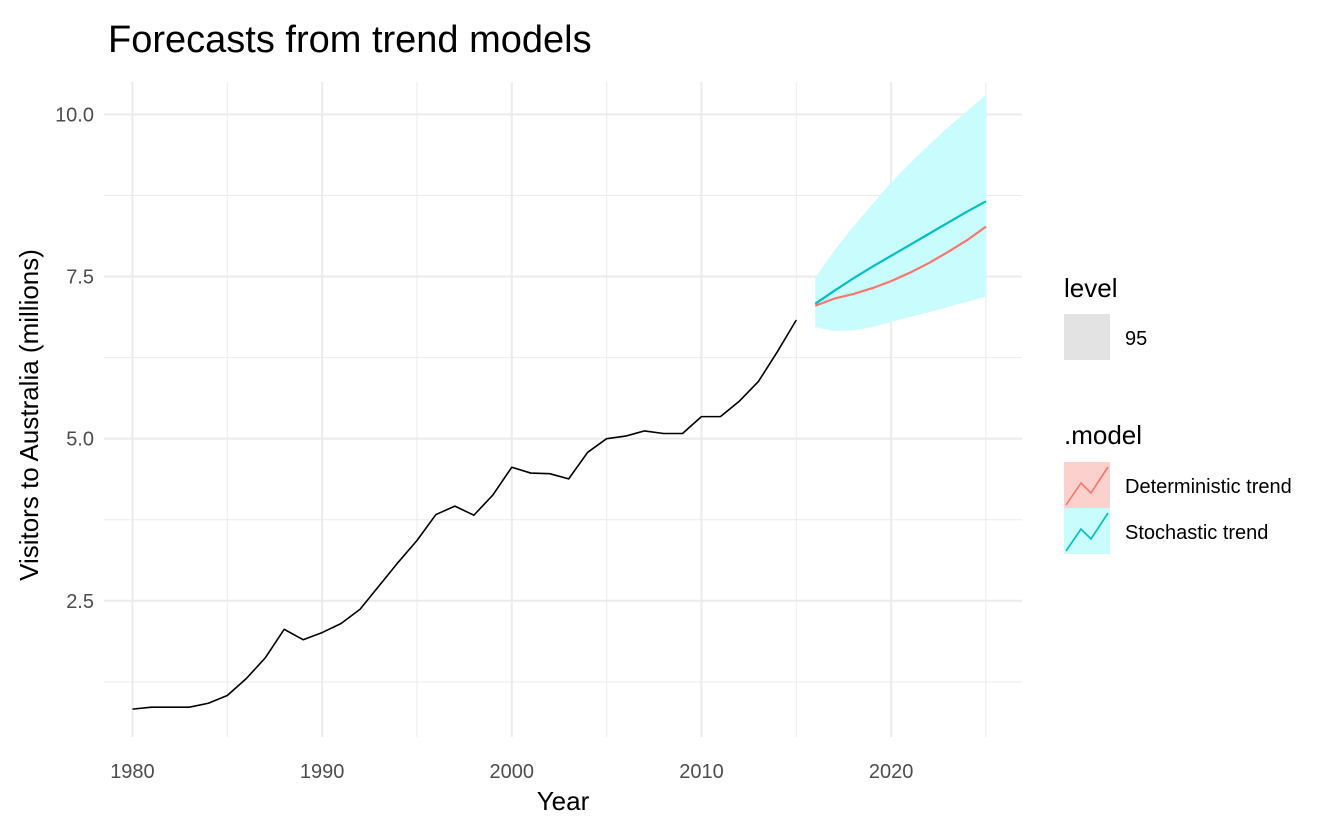  I want to click on legend-label-deterministic: Deterministic trend, so click(1208, 487).